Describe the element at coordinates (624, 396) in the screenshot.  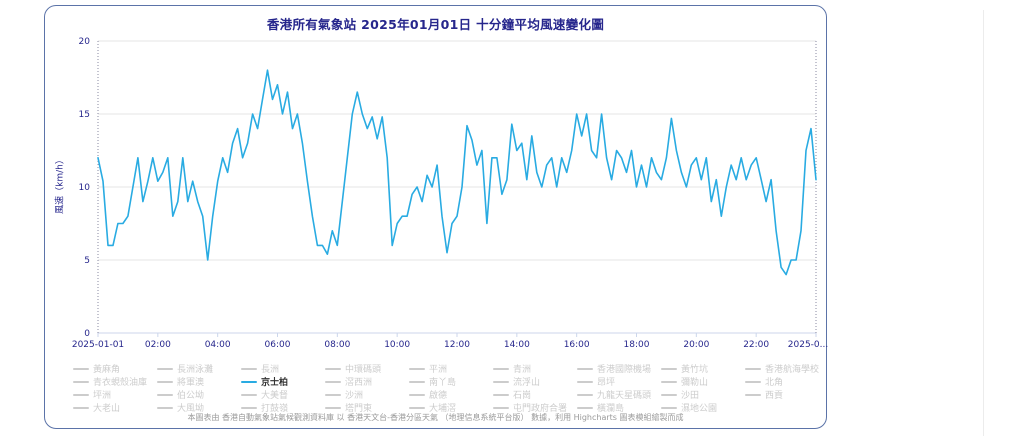
I see `legend-item-label: 九龍天星碼頭` at that location.